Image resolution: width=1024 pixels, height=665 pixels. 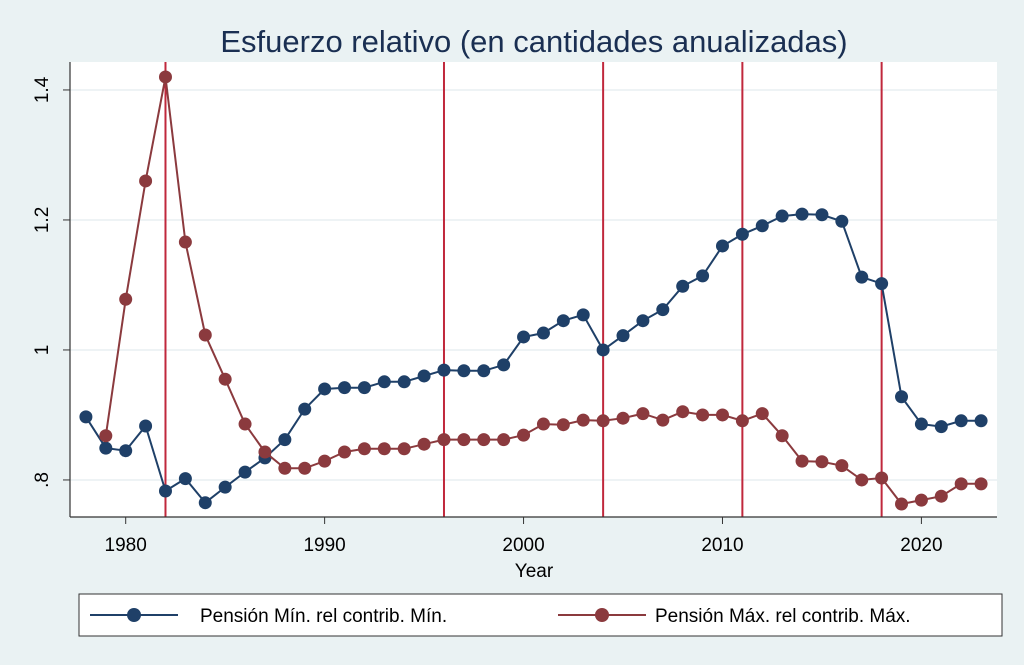 What do you see at coordinates (323, 616) in the screenshot?
I see `legend-label-min: Pensión Mín. rel contrib. Mín.` at bounding box center [323, 616].